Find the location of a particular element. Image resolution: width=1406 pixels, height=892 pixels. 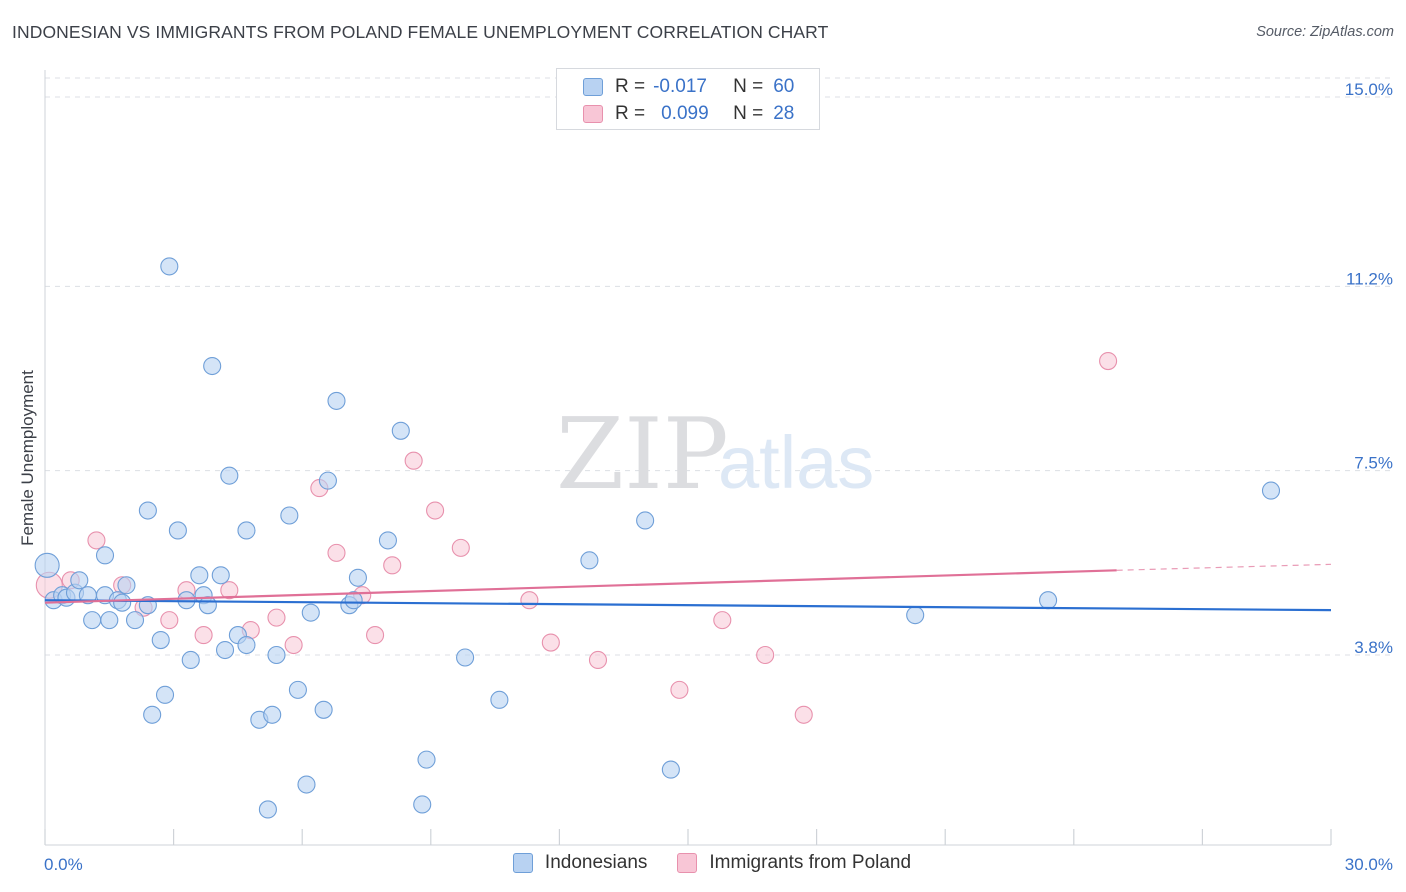

trend-lines is located at coordinates (688, 587).